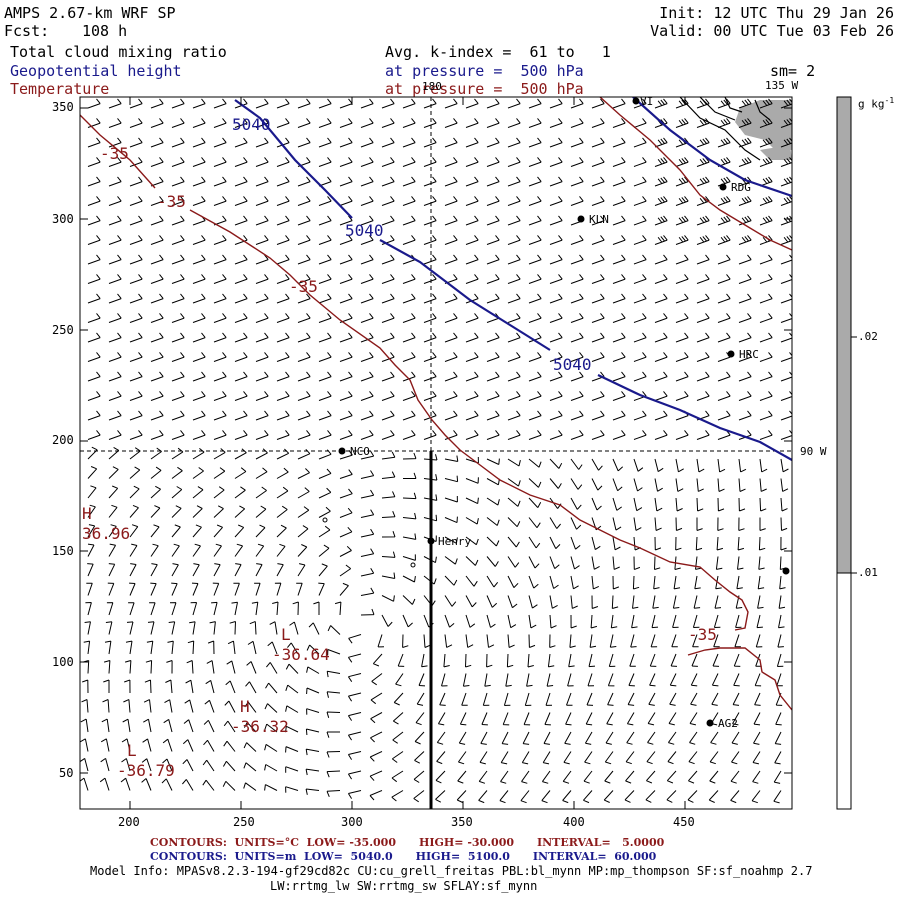  I want to click on station-marker-kln, so click(581, 219).